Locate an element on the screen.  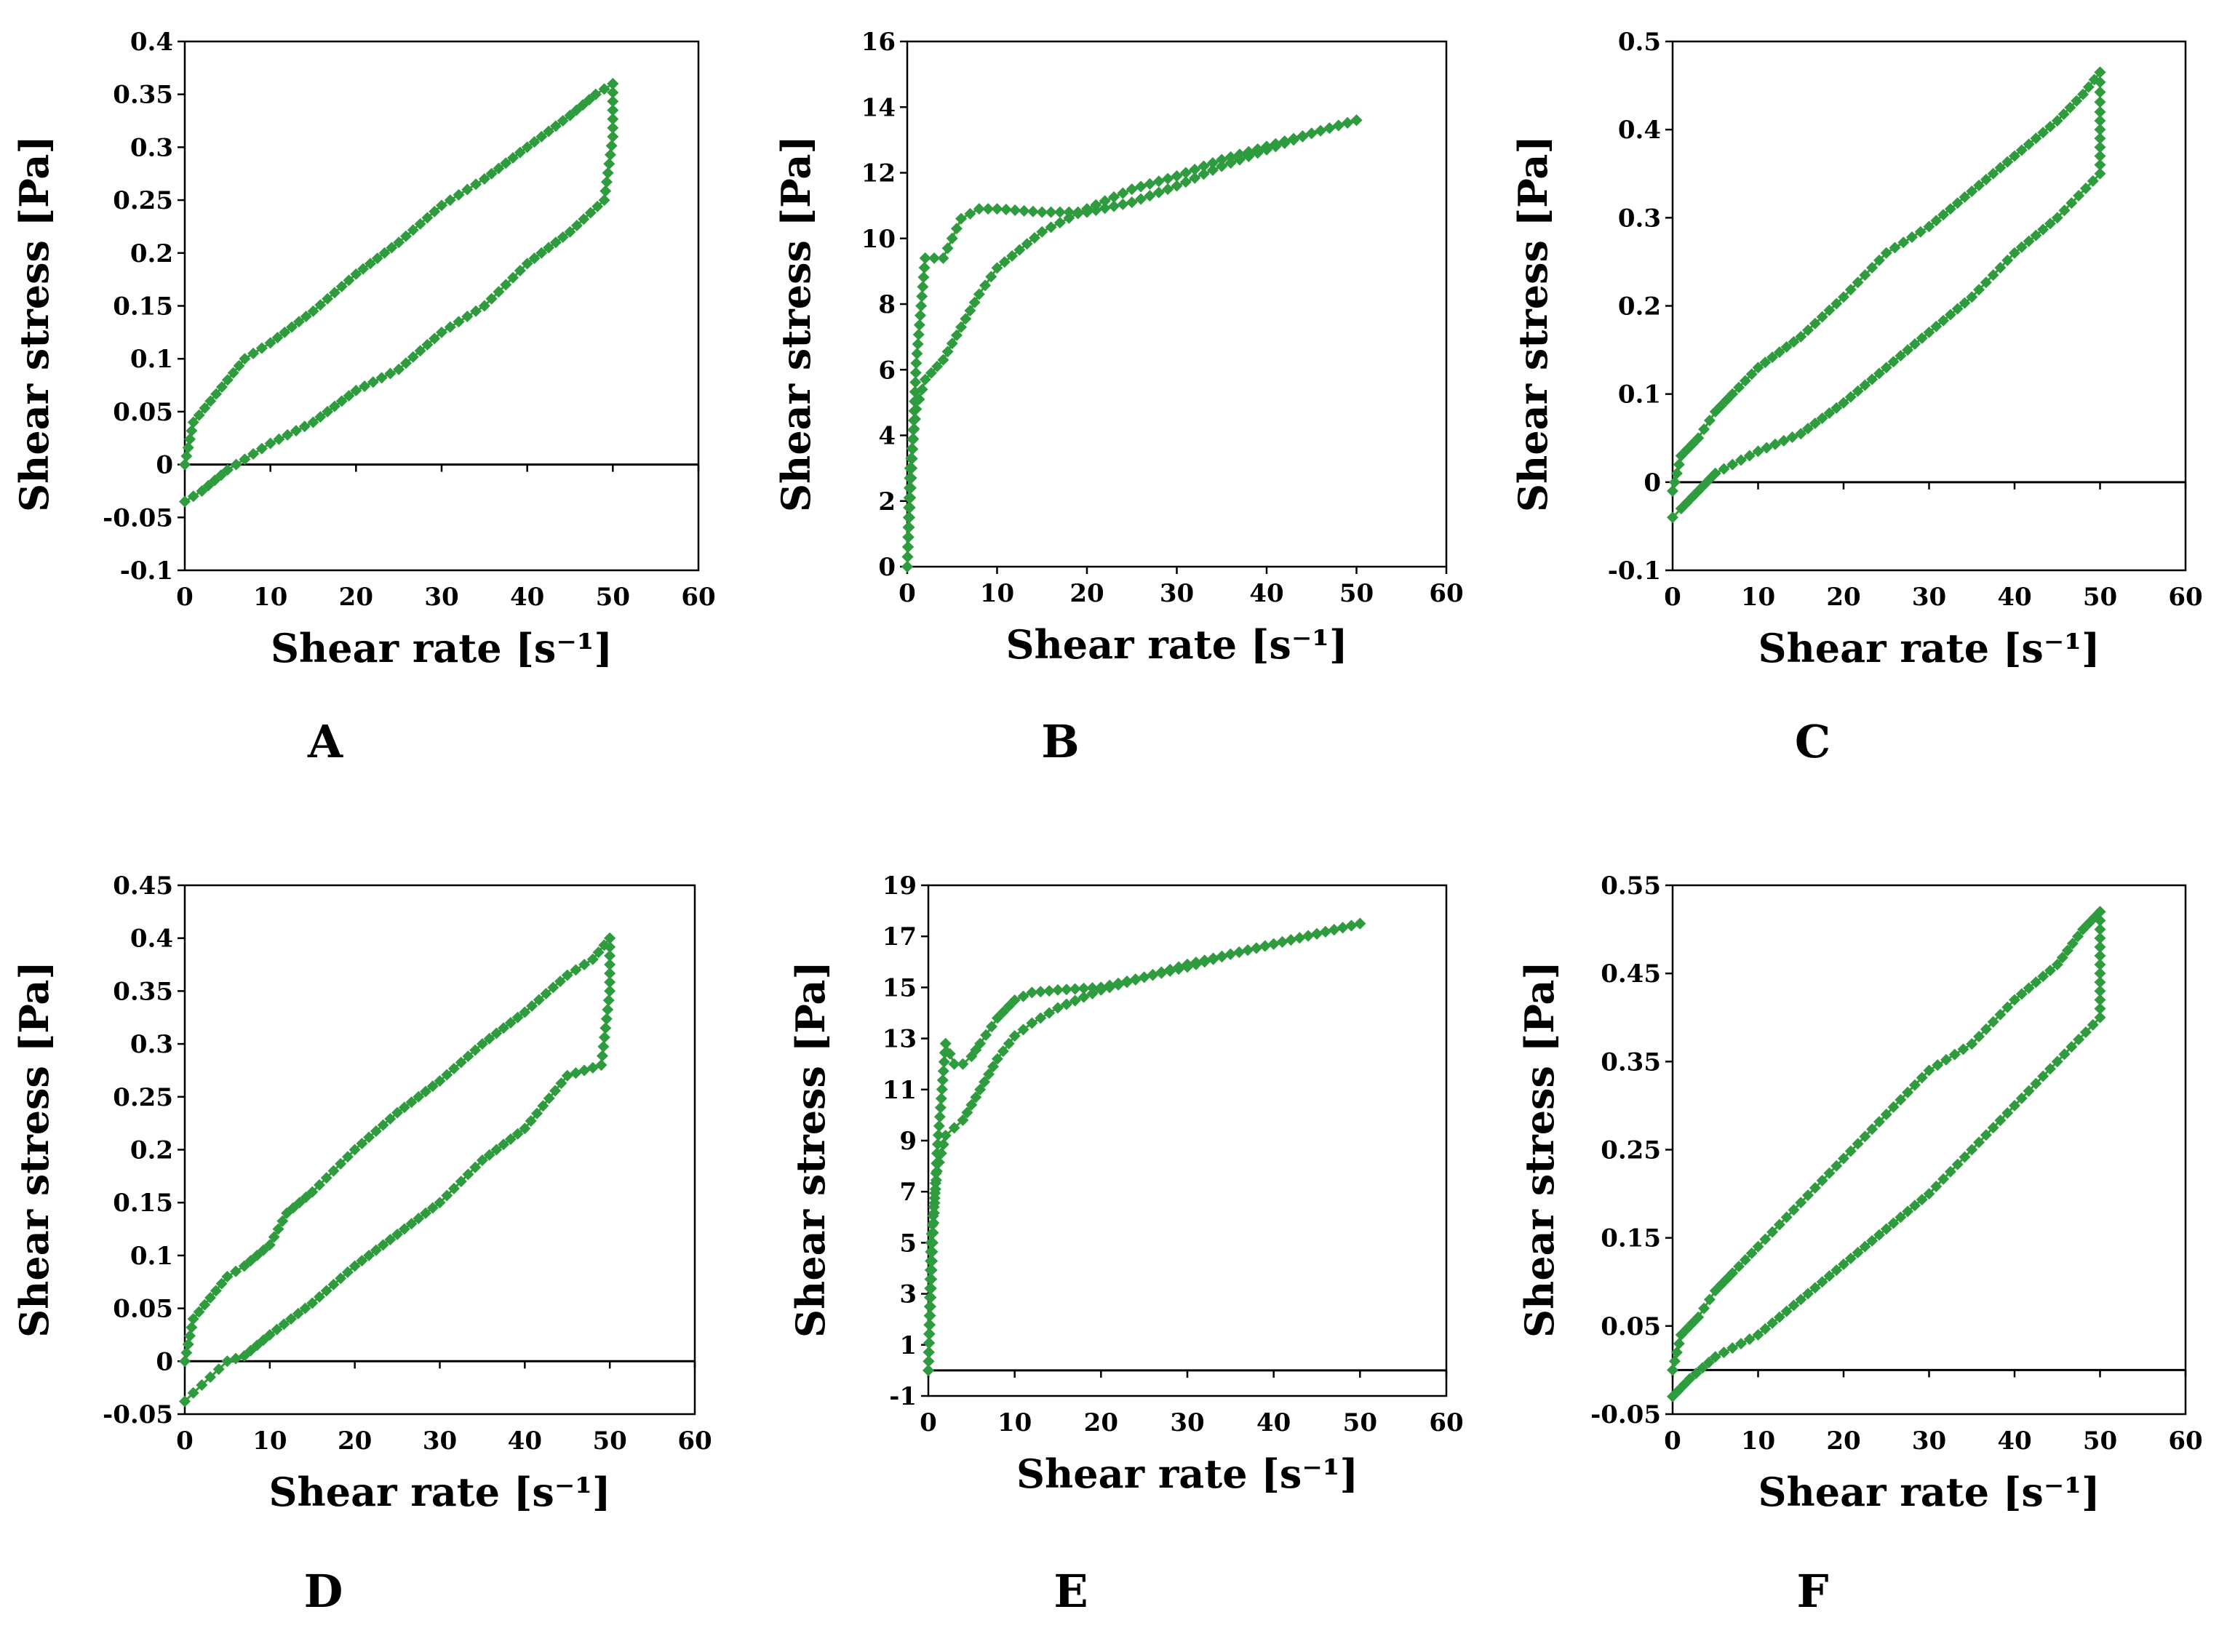
series-down-curve is located at coordinates (397, 1170).